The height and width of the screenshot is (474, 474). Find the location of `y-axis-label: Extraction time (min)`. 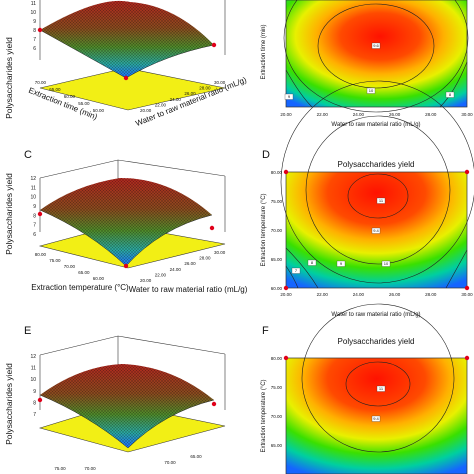

y-axis-label: Extraction time (min) is located at coordinates (264, 51).